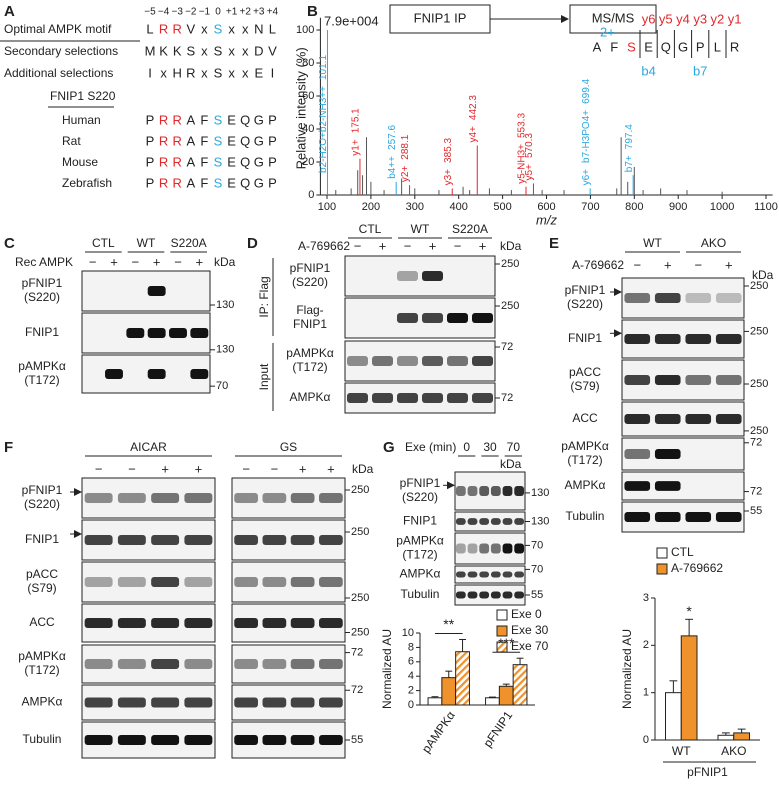  What do you see at coordinates (554, 243) in the screenshot?
I see `panel-label: E` at bounding box center [554, 243].